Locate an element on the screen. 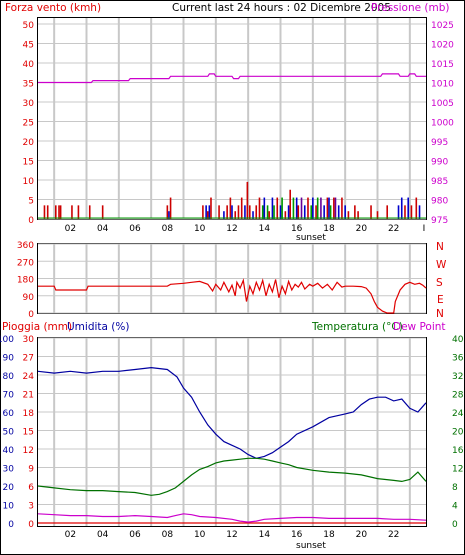 The width and height of the screenshot is (465, 555). rain-axis-title: Pioggia (mm) is located at coordinates (37, 327).